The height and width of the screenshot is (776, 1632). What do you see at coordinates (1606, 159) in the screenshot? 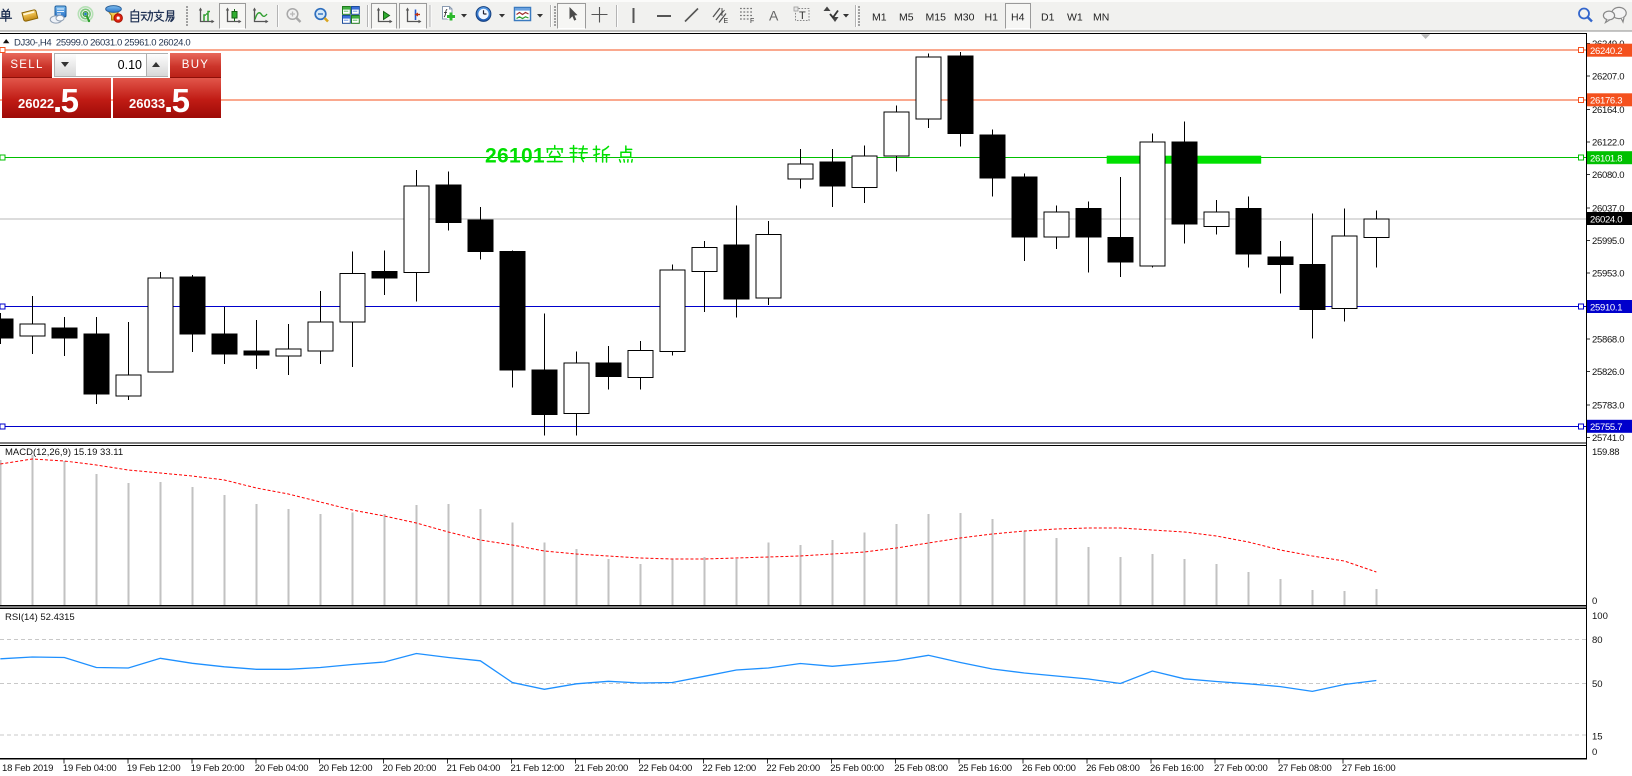
I see `svg-text: 26101.8` at bounding box center [1606, 159].